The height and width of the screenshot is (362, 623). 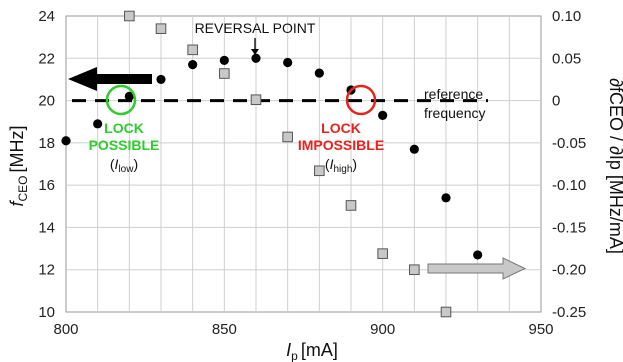 I want to click on y-right-tick-label: -0.10, so click(x=569, y=185).